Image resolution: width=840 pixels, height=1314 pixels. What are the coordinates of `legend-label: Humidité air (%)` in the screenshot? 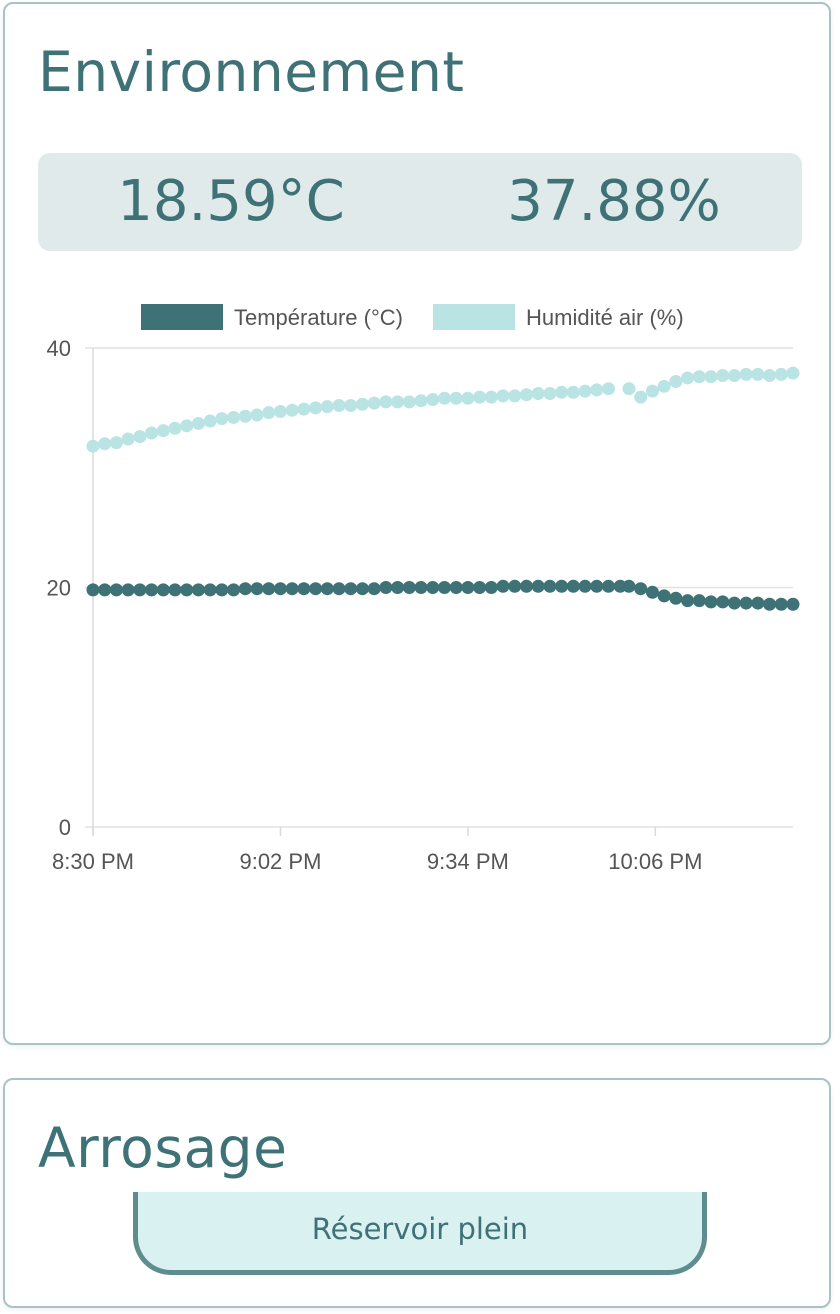 It's located at (605, 317).